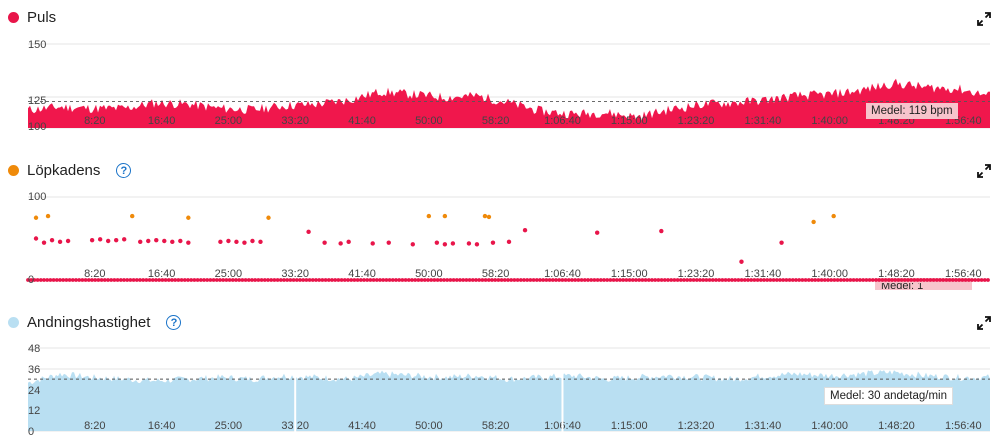 The width and height of the screenshot is (1005, 445). What do you see at coordinates (429, 121) in the screenshot?
I see `x-tick-label: 50:00` at bounding box center [429, 121].